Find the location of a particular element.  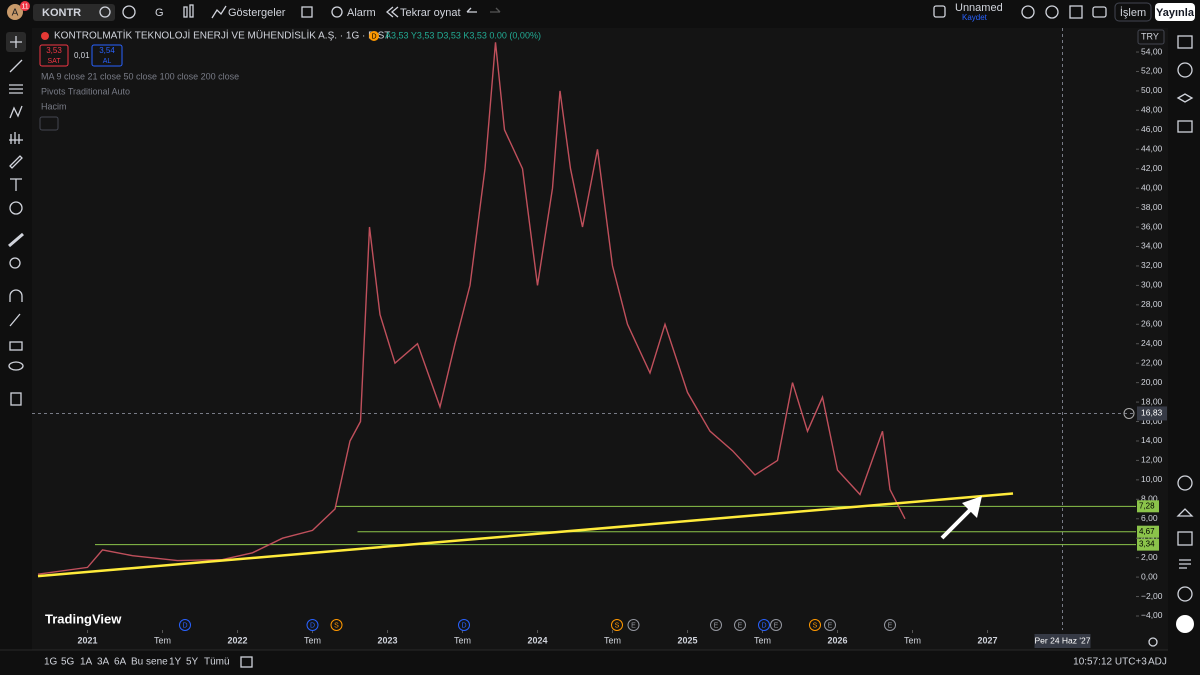

emoji-tool is located at coordinates (16, 208).